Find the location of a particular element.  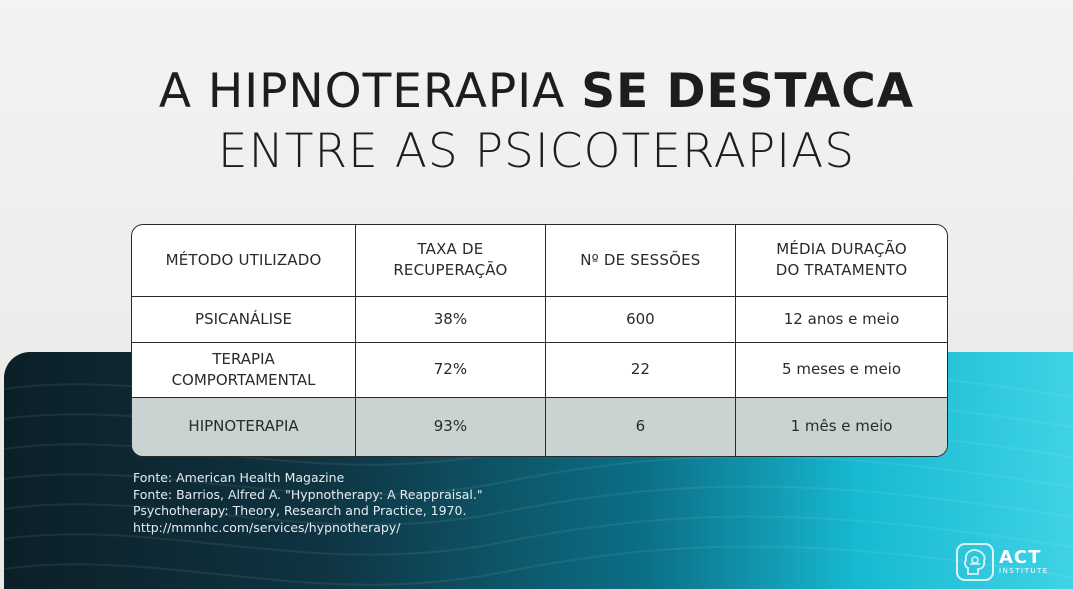

cell-sessions: 22 is located at coordinates (640, 369).